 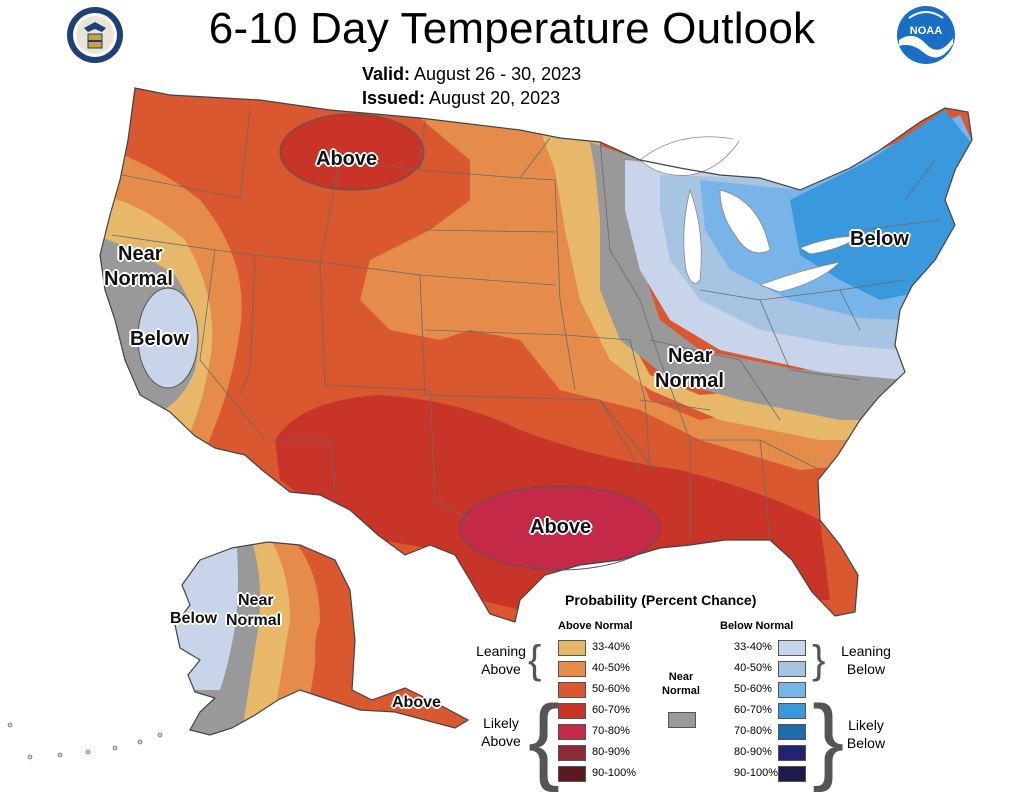 What do you see at coordinates (866, 734) in the screenshot?
I see `legend-likely-below: Likely Below` at bounding box center [866, 734].